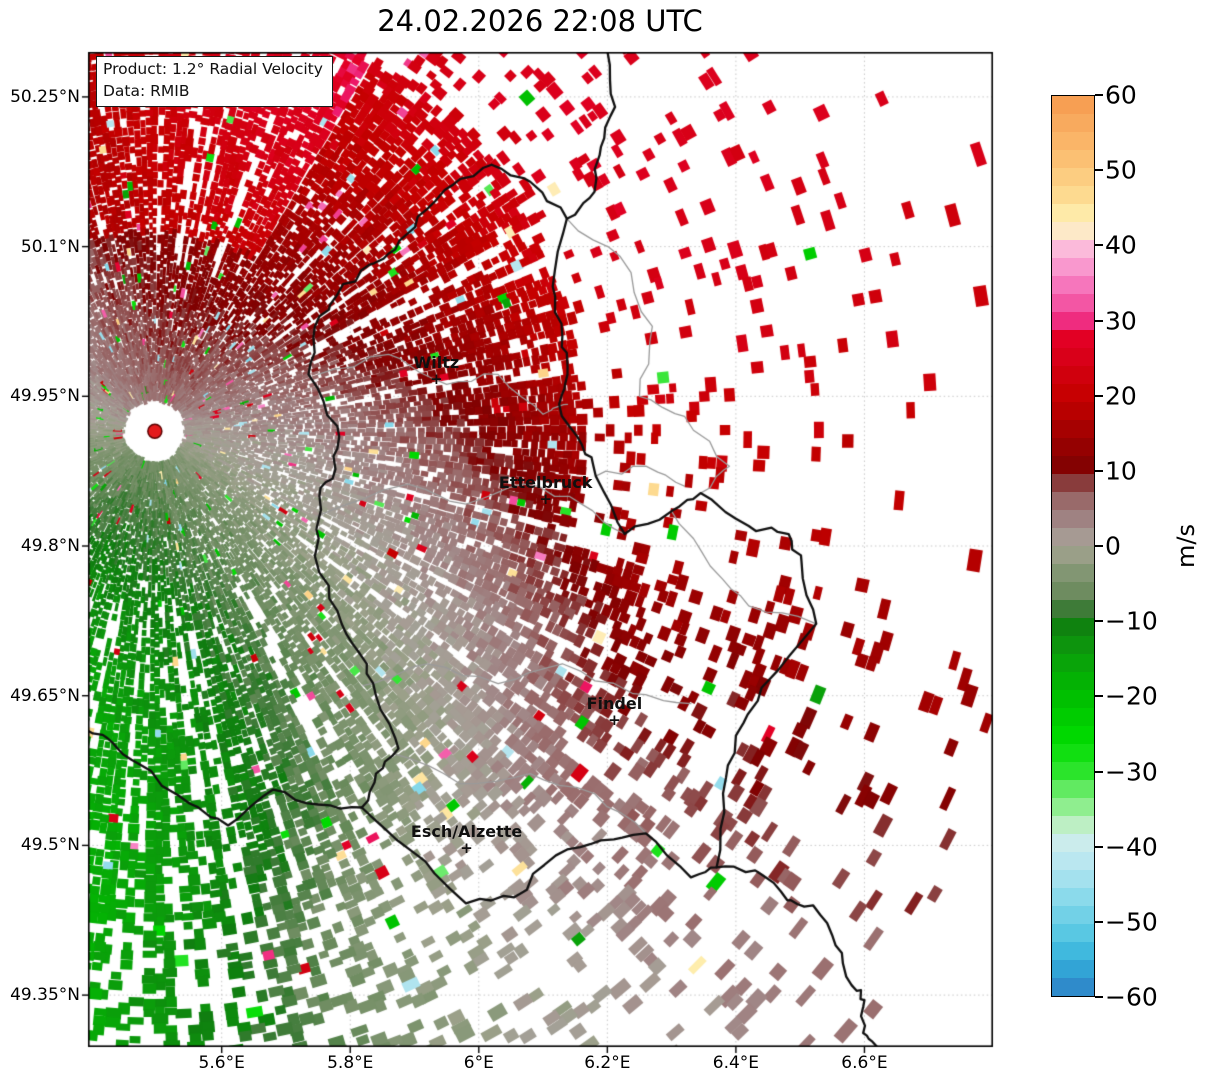 This screenshot has height=1081, width=1207. Describe the element at coordinates (864, 1063) in the screenshot. I see `x-tick-label: 6.6°E` at that location.